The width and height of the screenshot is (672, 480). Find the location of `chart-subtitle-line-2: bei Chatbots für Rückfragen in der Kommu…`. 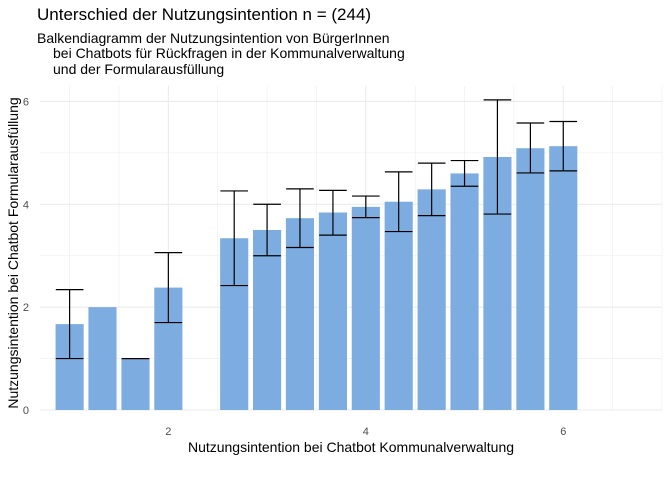

chart-subtitle-line-2: bei Chatbots für Rückfragen in der Kommu… is located at coordinates (229, 53).